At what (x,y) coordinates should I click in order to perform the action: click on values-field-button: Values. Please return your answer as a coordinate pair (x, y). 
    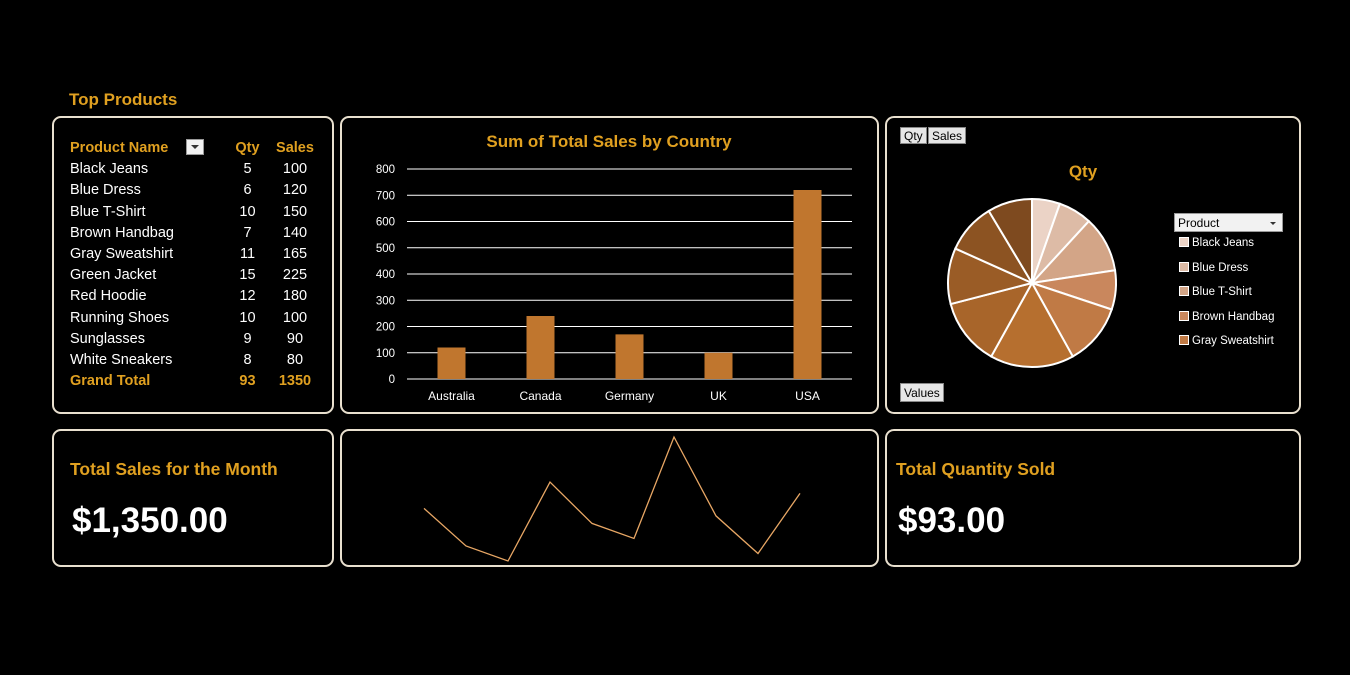
    Looking at the image, I should click on (922, 392).